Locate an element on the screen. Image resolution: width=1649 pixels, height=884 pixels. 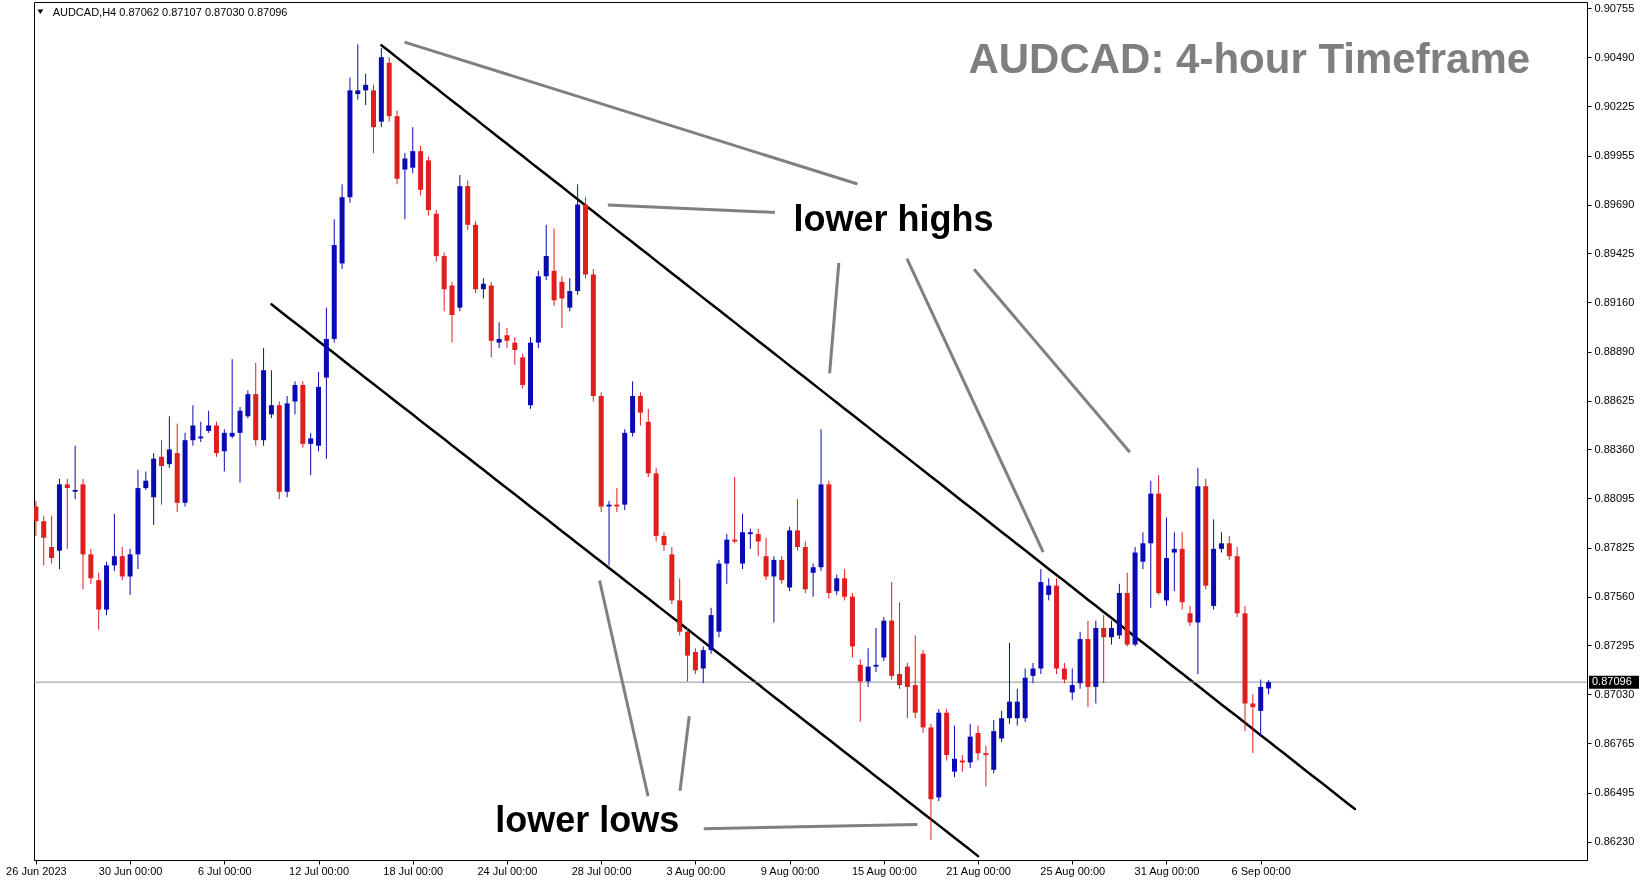
x-tick-label: 31 Aug 00:00 is located at coordinates (1167, 870).